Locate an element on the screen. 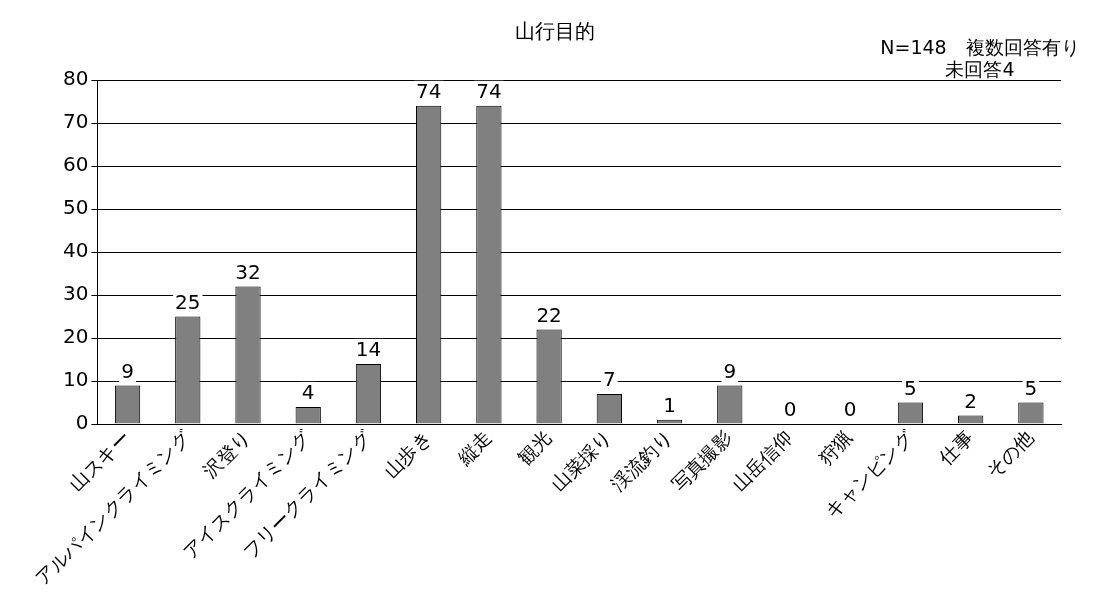 This screenshot has height=599, width=1109. y-tick-label: 60 is located at coordinates (76, 164).